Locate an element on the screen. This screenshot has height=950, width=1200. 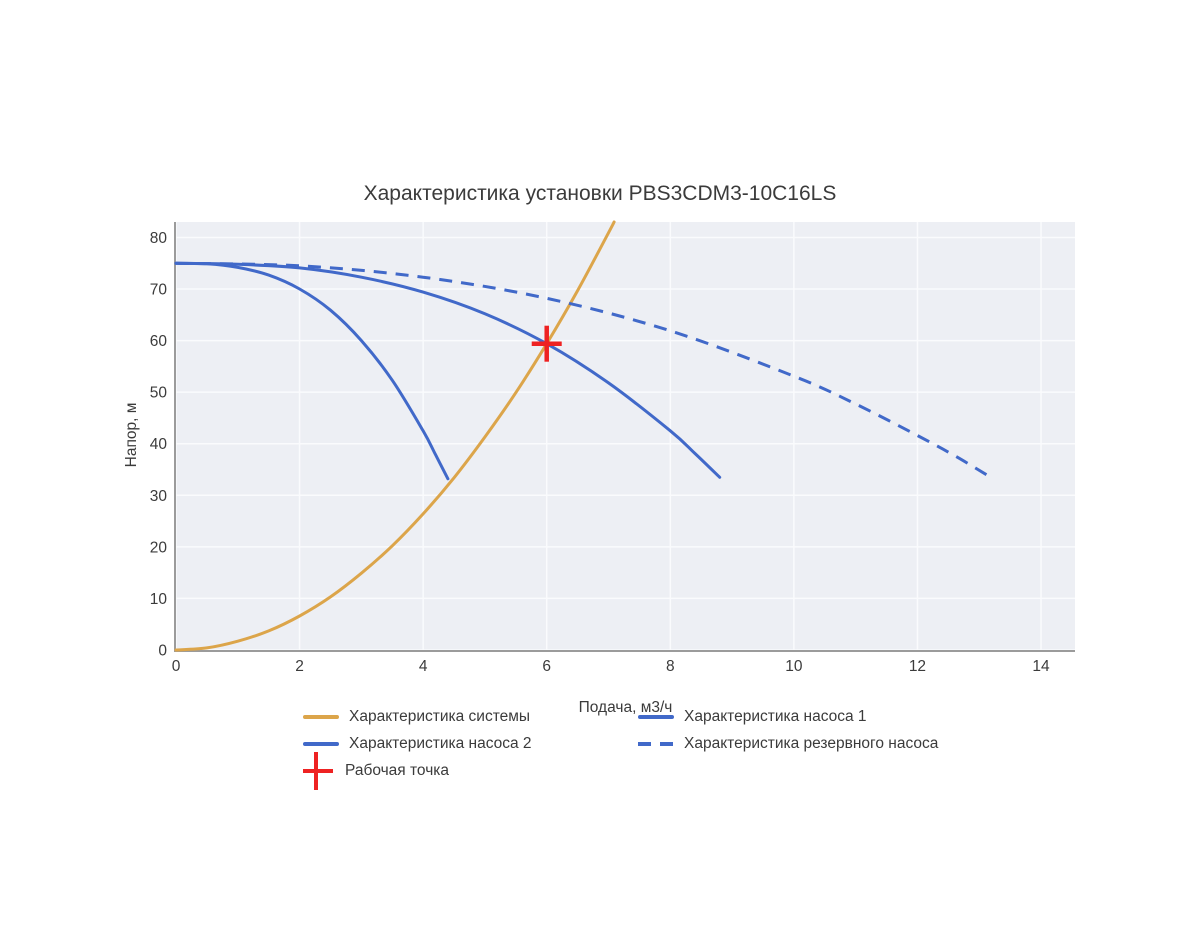
y-tick-label: 50 is located at coordinates (159, 393).